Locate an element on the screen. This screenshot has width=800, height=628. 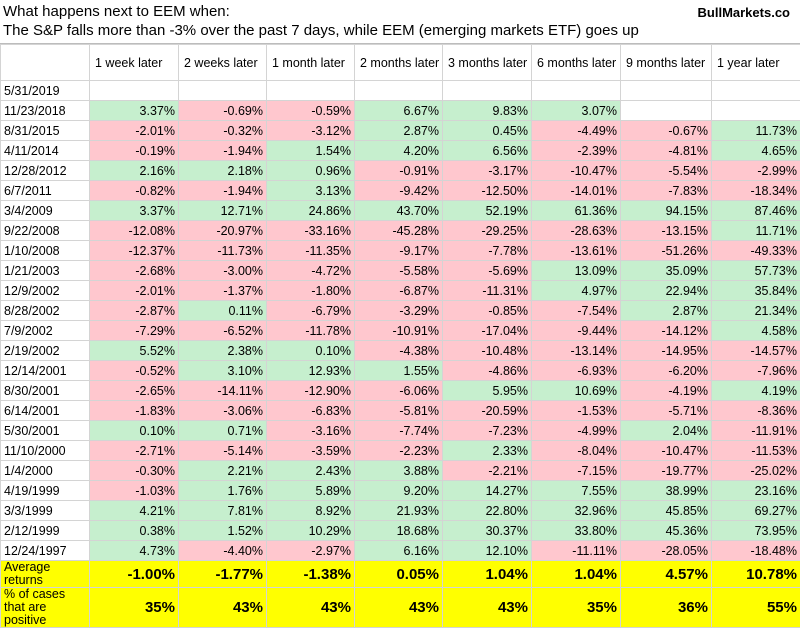
value-cell: 32.96% is located at coordinates (576, 511).